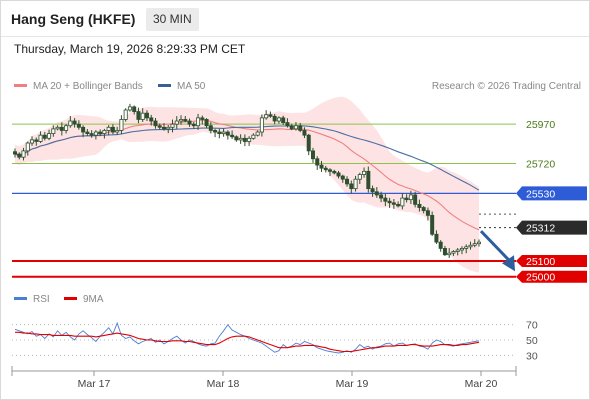 The image size is (590, 400). What do you see at coordinates (532, 341) in the screenshot?
I see `rsi-tick-50: 50` at bounding box center [532, 341].